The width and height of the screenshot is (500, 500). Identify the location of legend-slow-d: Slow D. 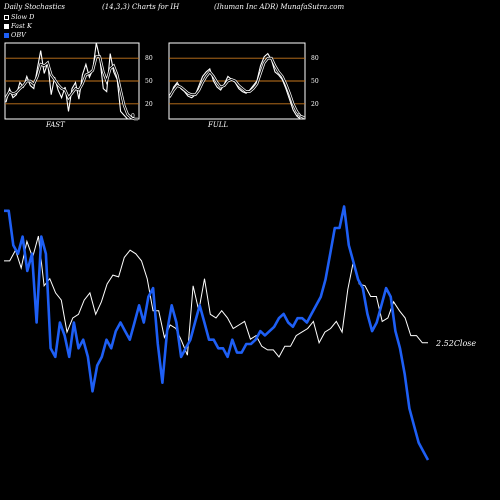
(19, 17).